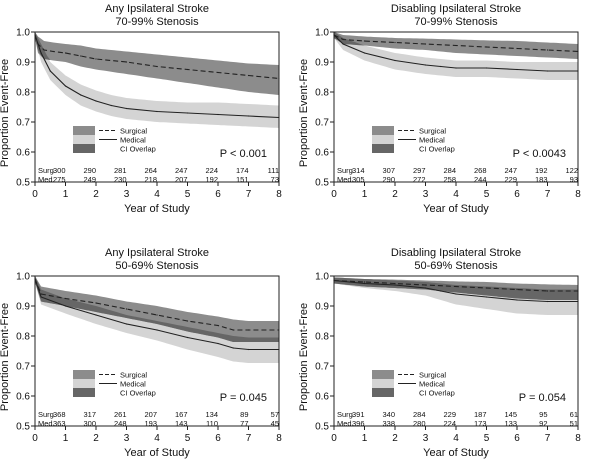  What do you see at coordinates (89, 179) in the screenshot?
I see `at-risk-value: 249` at bounding box center [89, 179].